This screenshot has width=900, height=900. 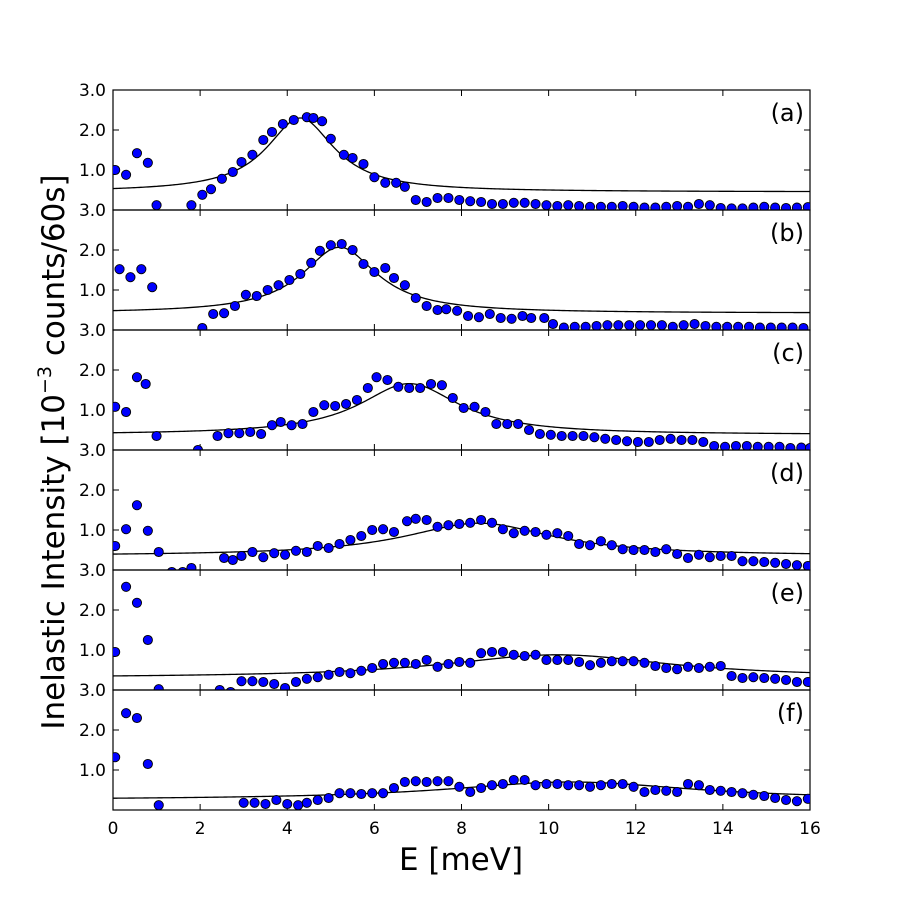 I want to click on panel-3: 1.0 2.0 3.0 (d), so click(x=445, y=506).